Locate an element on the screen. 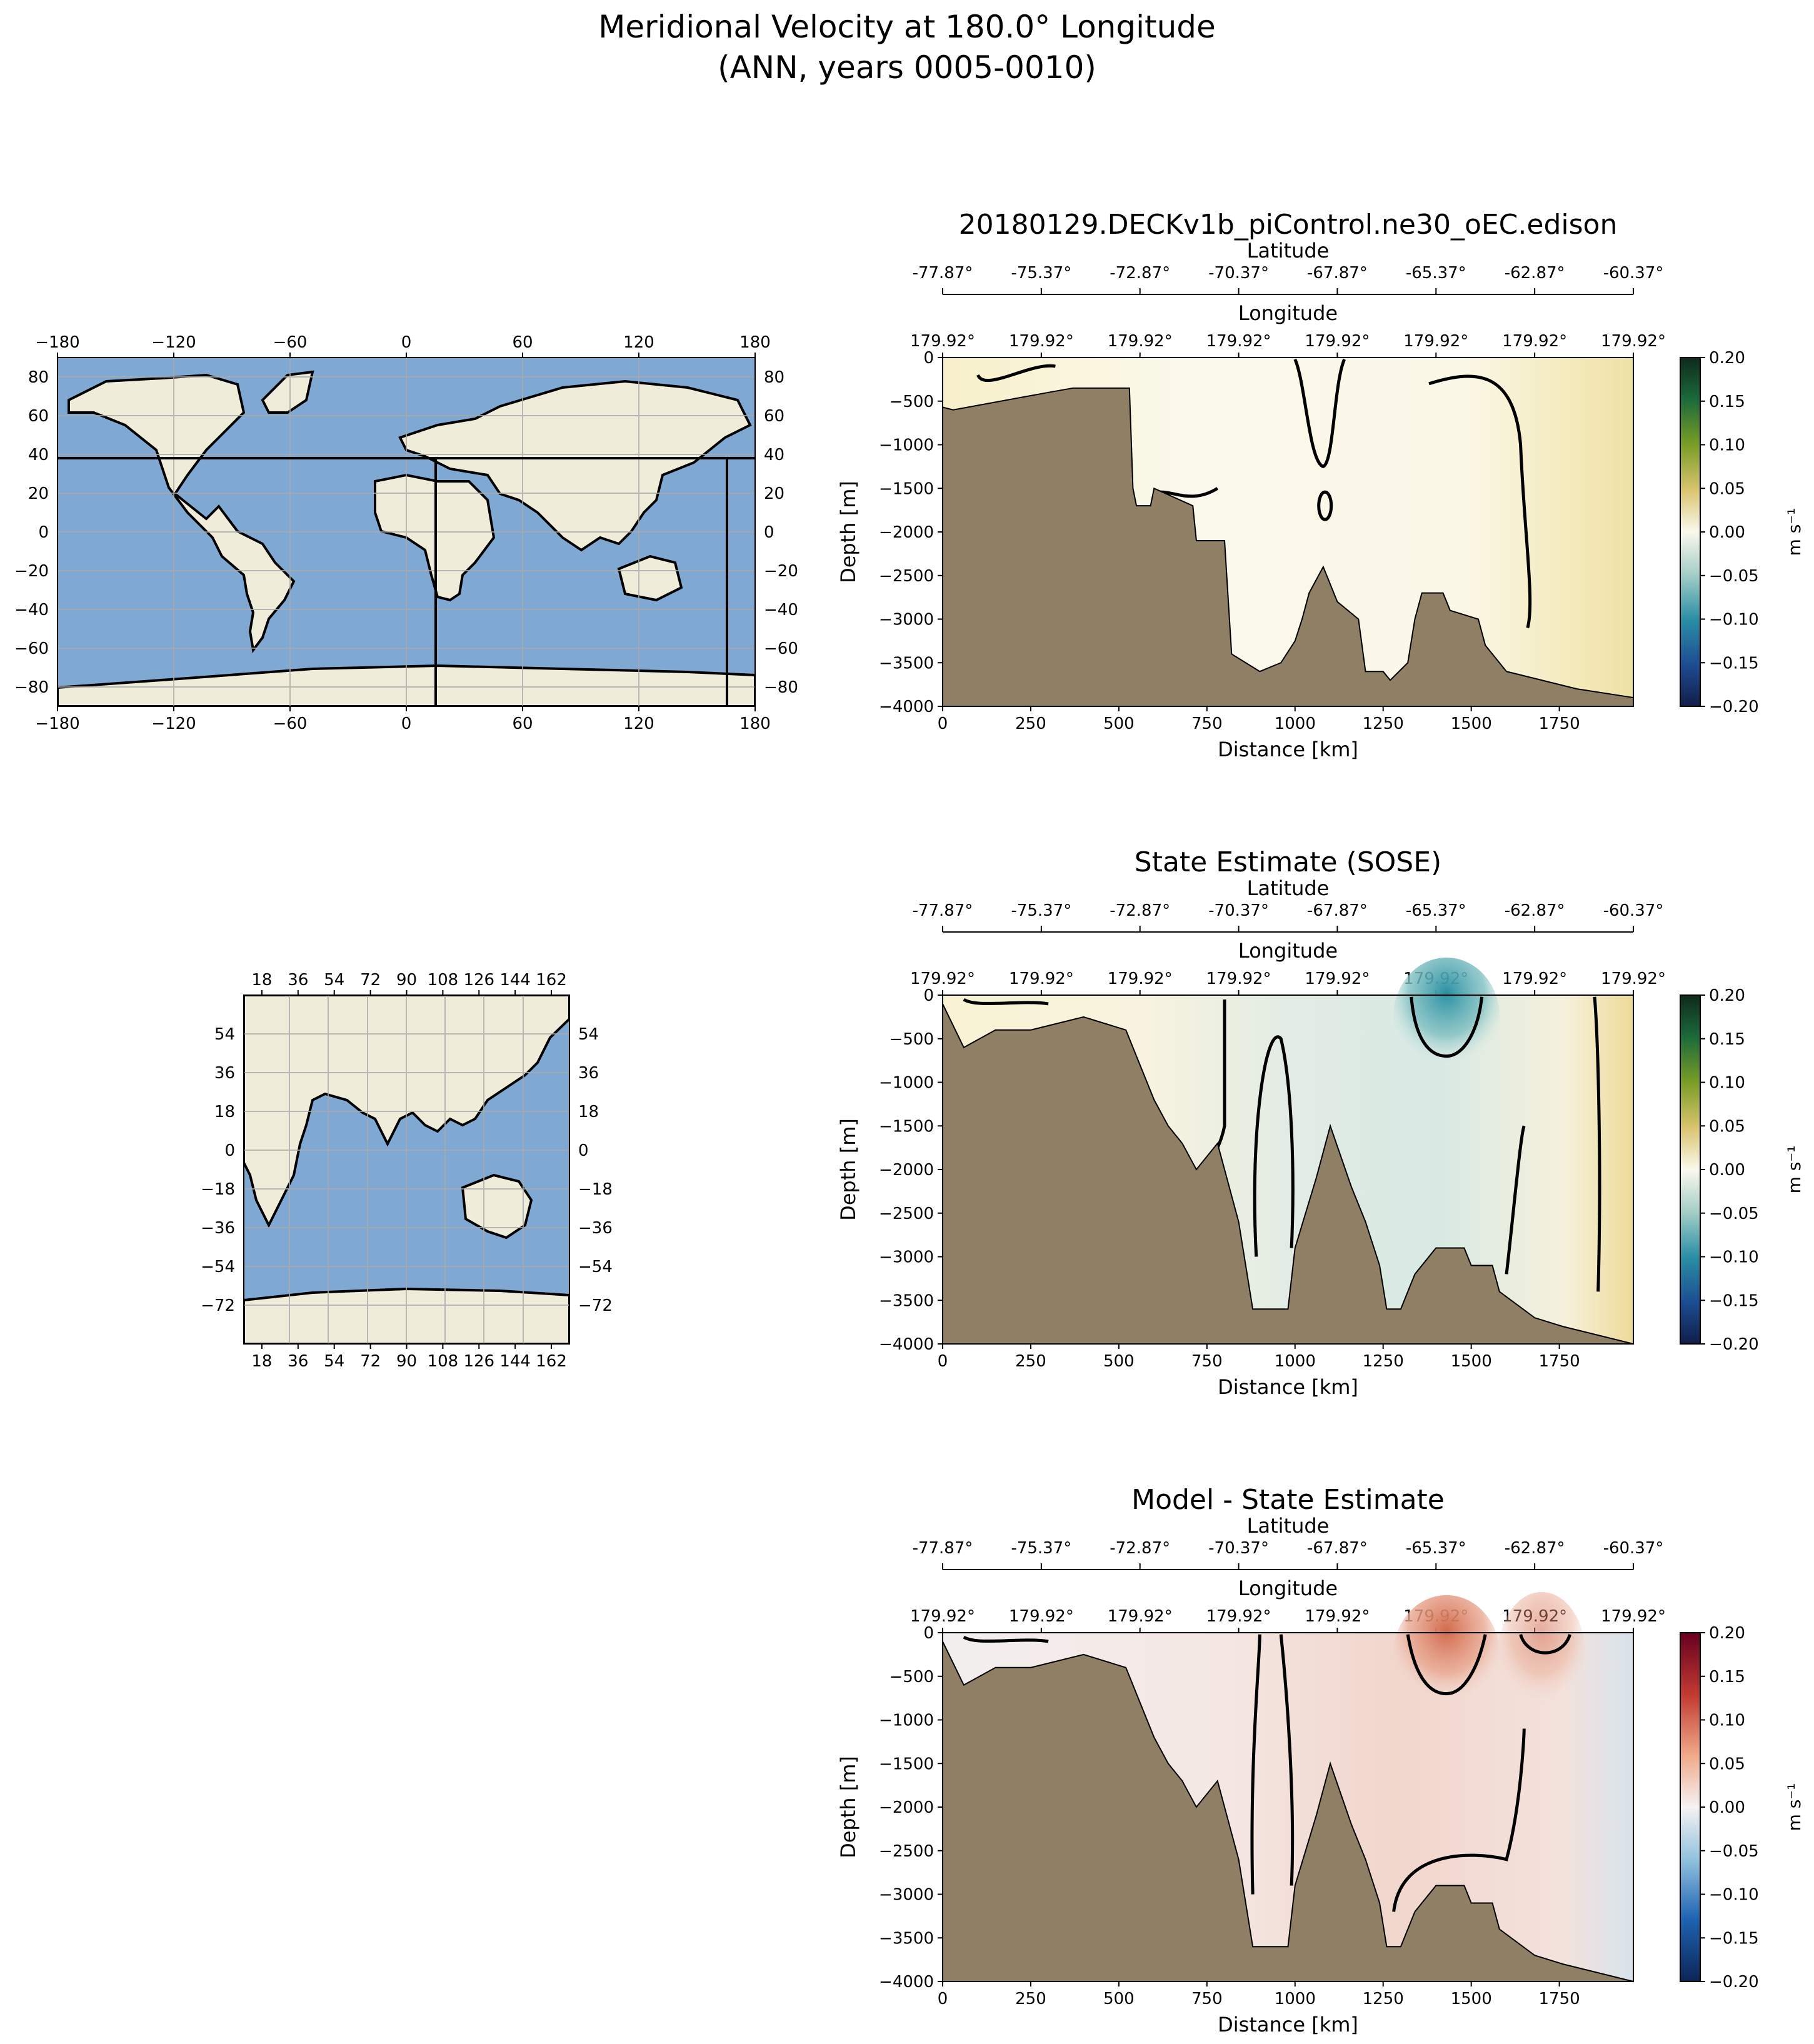  map-x-tick-label-bottom: 144 is located at coordinates (515, 1361).